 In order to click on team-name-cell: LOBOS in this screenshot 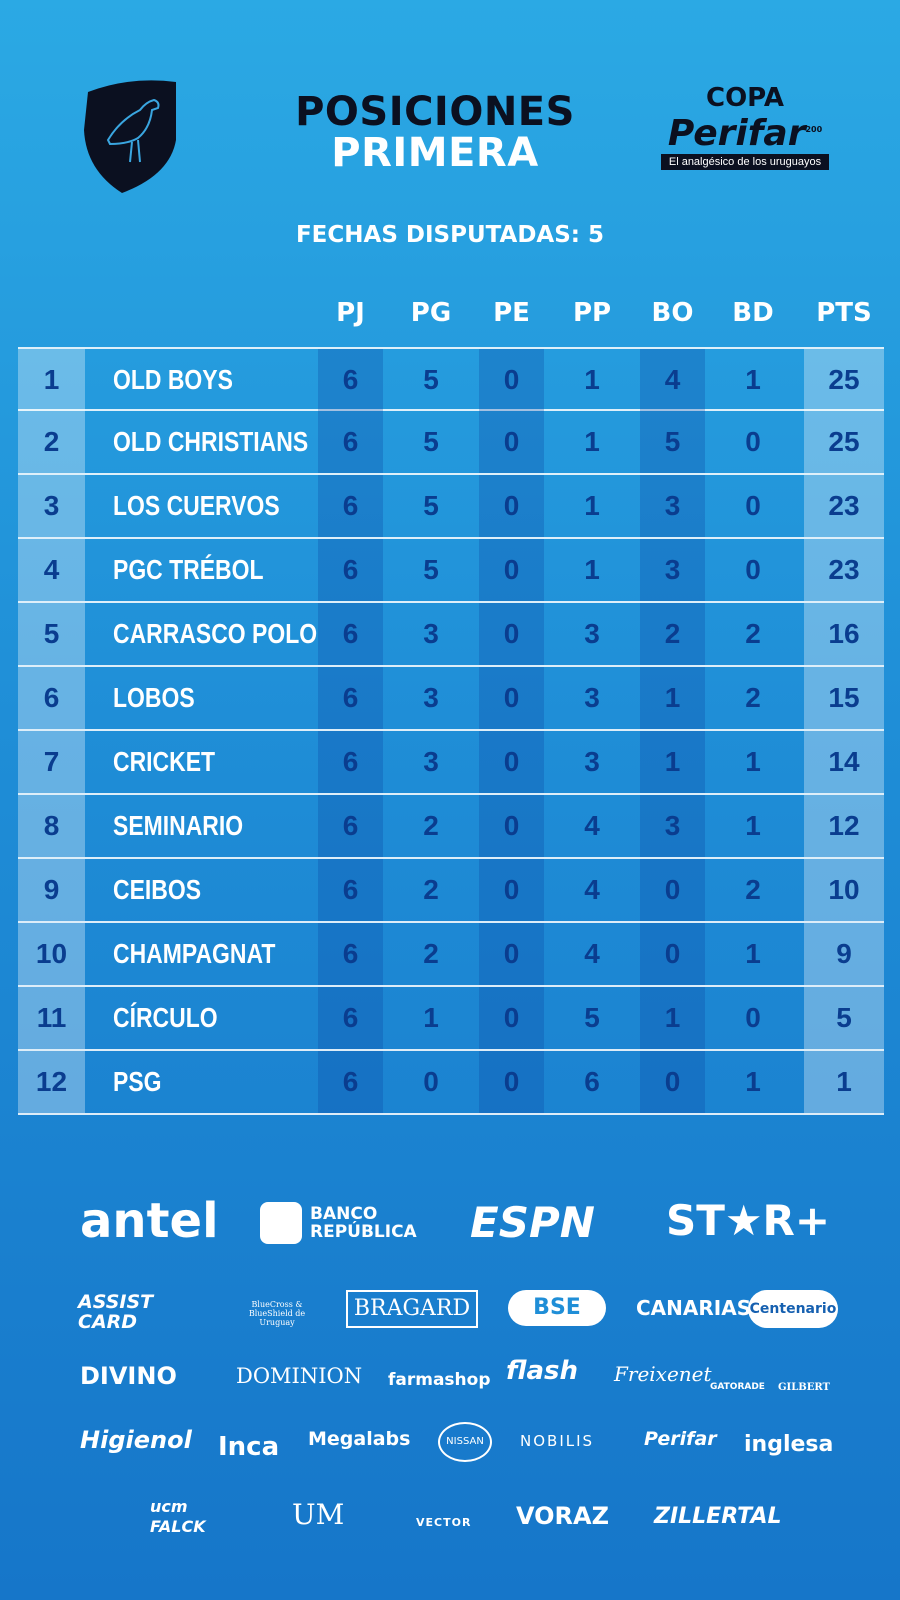, I will do `click(154, 697)`.